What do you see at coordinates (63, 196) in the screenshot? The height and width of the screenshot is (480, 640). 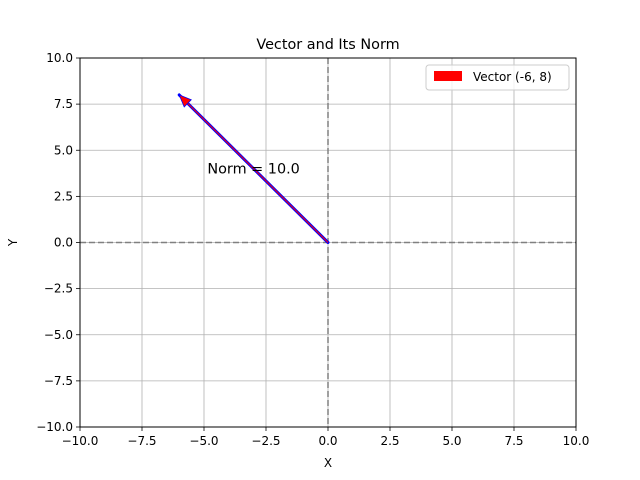 I see `y-tick-label: 2.5` at bounding box center [63, 196].